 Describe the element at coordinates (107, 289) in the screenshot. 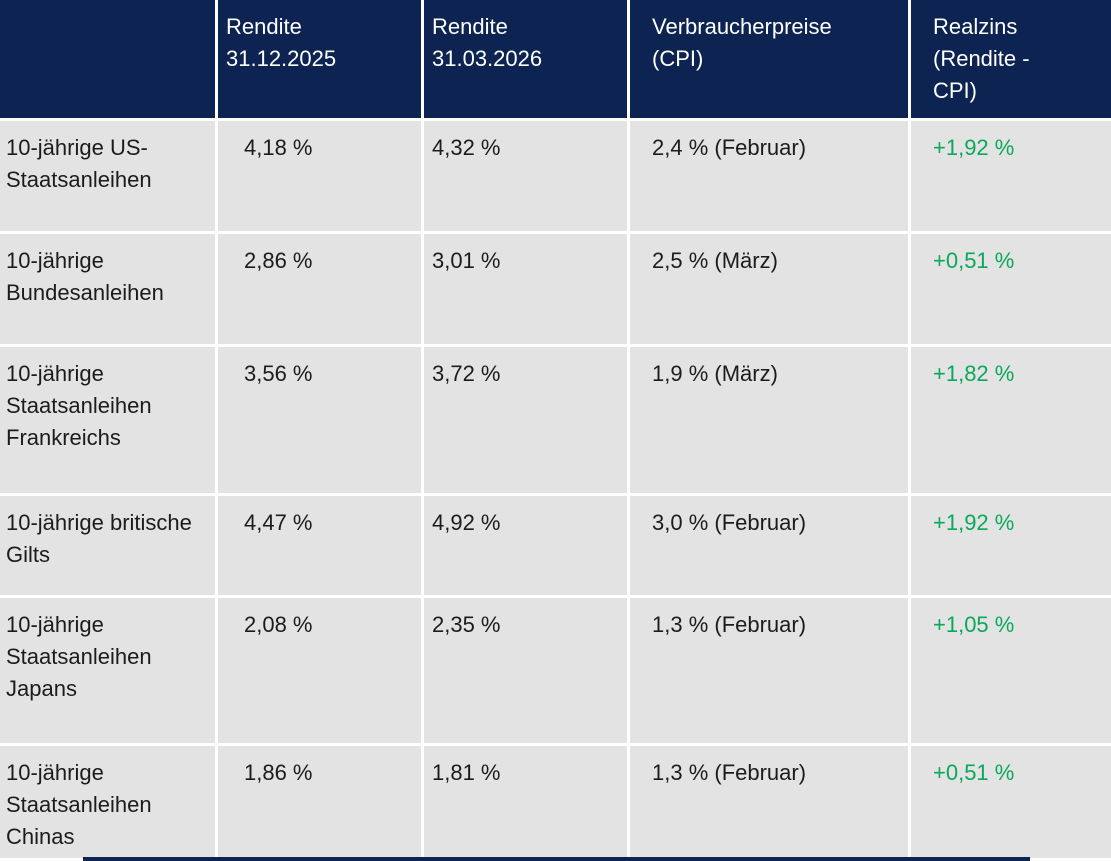

I see `row-label-bundesanleihen: 10-jährige Bundesanleihen` at that location.